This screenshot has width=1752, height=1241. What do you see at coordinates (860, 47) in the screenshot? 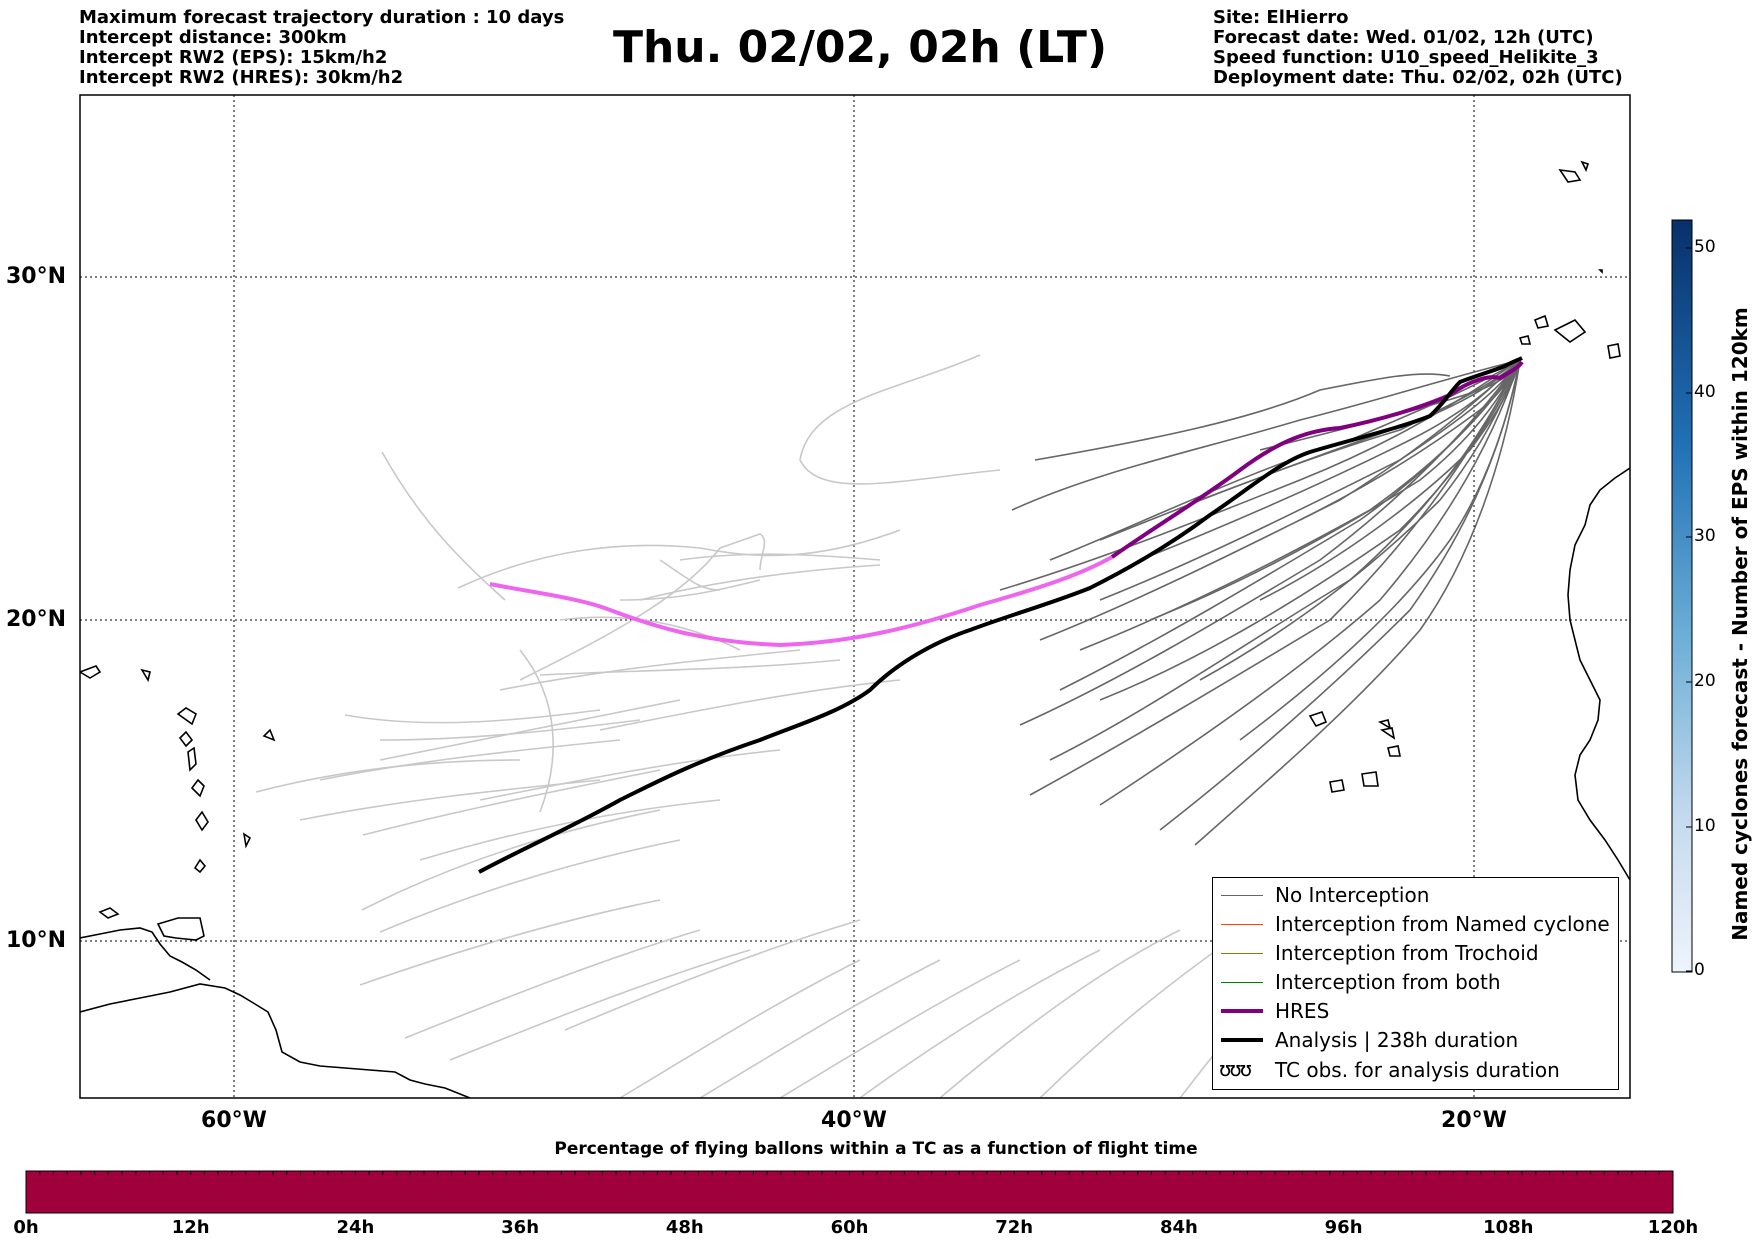
I see `page-title: Thu. 02/02, 02h (LT)` at bounding box center [860, 47].